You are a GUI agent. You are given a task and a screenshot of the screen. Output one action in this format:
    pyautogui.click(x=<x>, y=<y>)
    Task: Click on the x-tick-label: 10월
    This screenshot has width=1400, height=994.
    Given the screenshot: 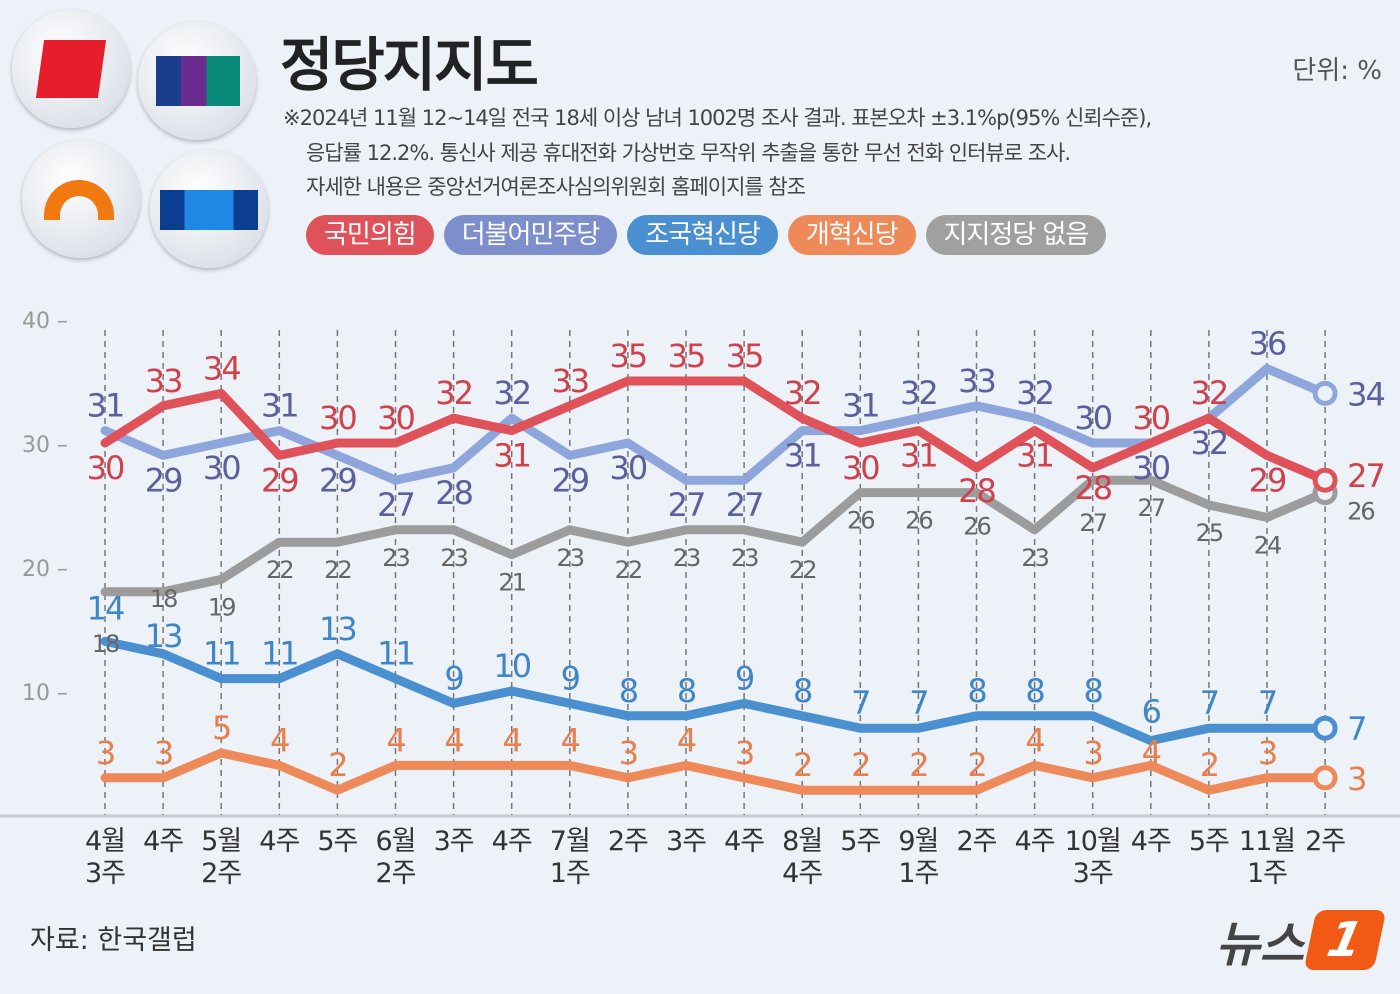 What is the action you would take?
    pyautogui.click(x=1093, y=841)
    